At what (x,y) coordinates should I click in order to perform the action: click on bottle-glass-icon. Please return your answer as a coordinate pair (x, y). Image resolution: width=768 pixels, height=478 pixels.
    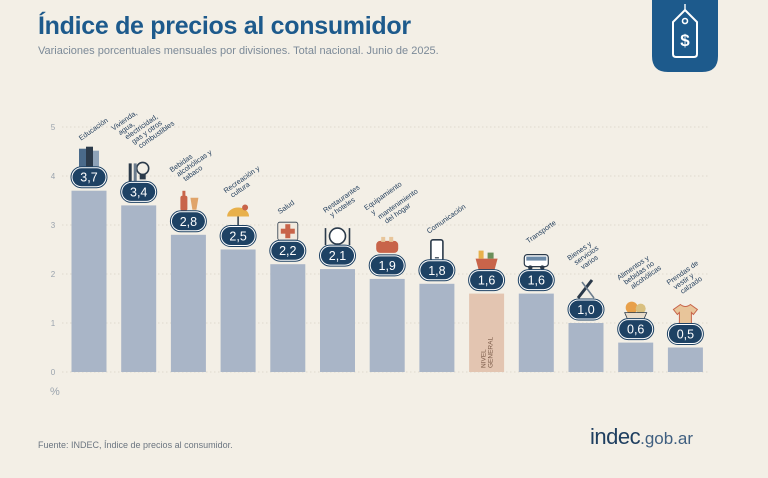
    Looking at the image, I should click on (189, 200).